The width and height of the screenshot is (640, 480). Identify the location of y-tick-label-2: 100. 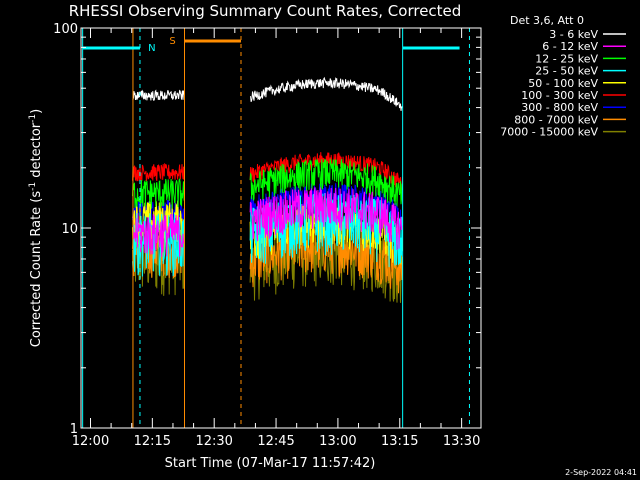
(65, 29).